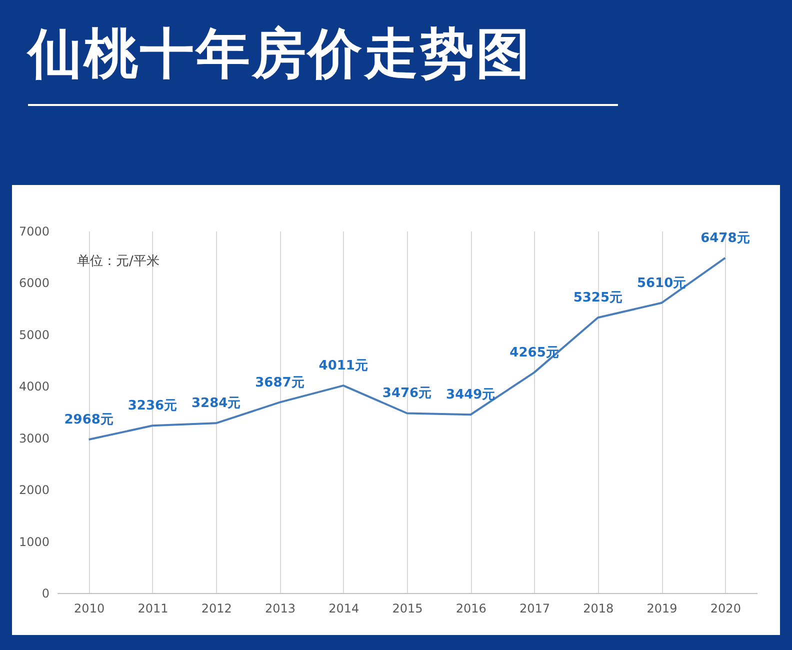  I want to click on x-tick-label: 2019, so click(662, 609).